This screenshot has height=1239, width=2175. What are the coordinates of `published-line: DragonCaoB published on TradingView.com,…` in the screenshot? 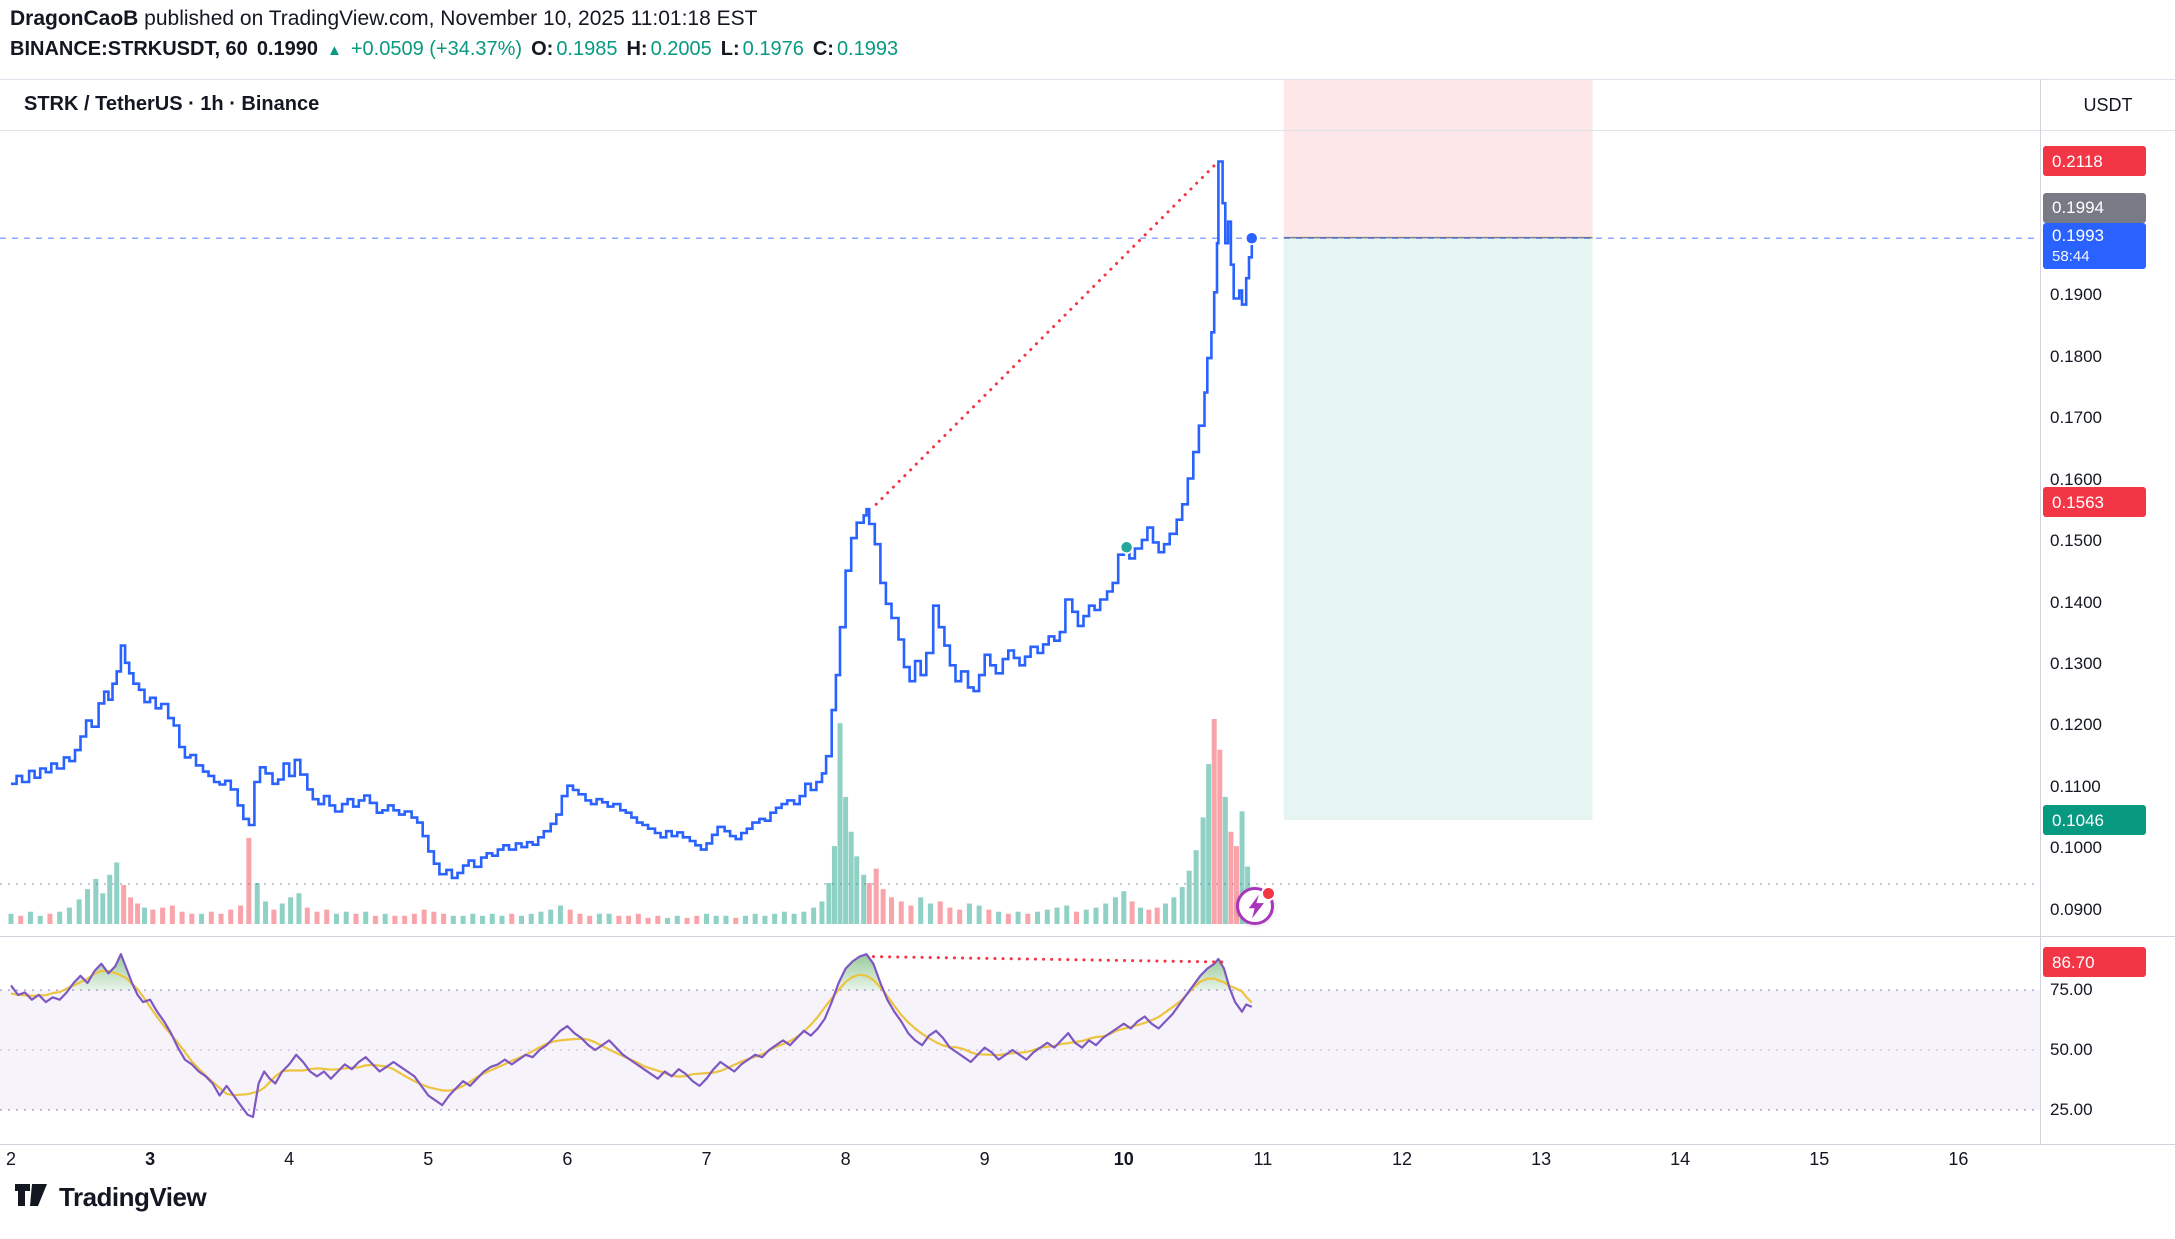 It's located at (383, 19).